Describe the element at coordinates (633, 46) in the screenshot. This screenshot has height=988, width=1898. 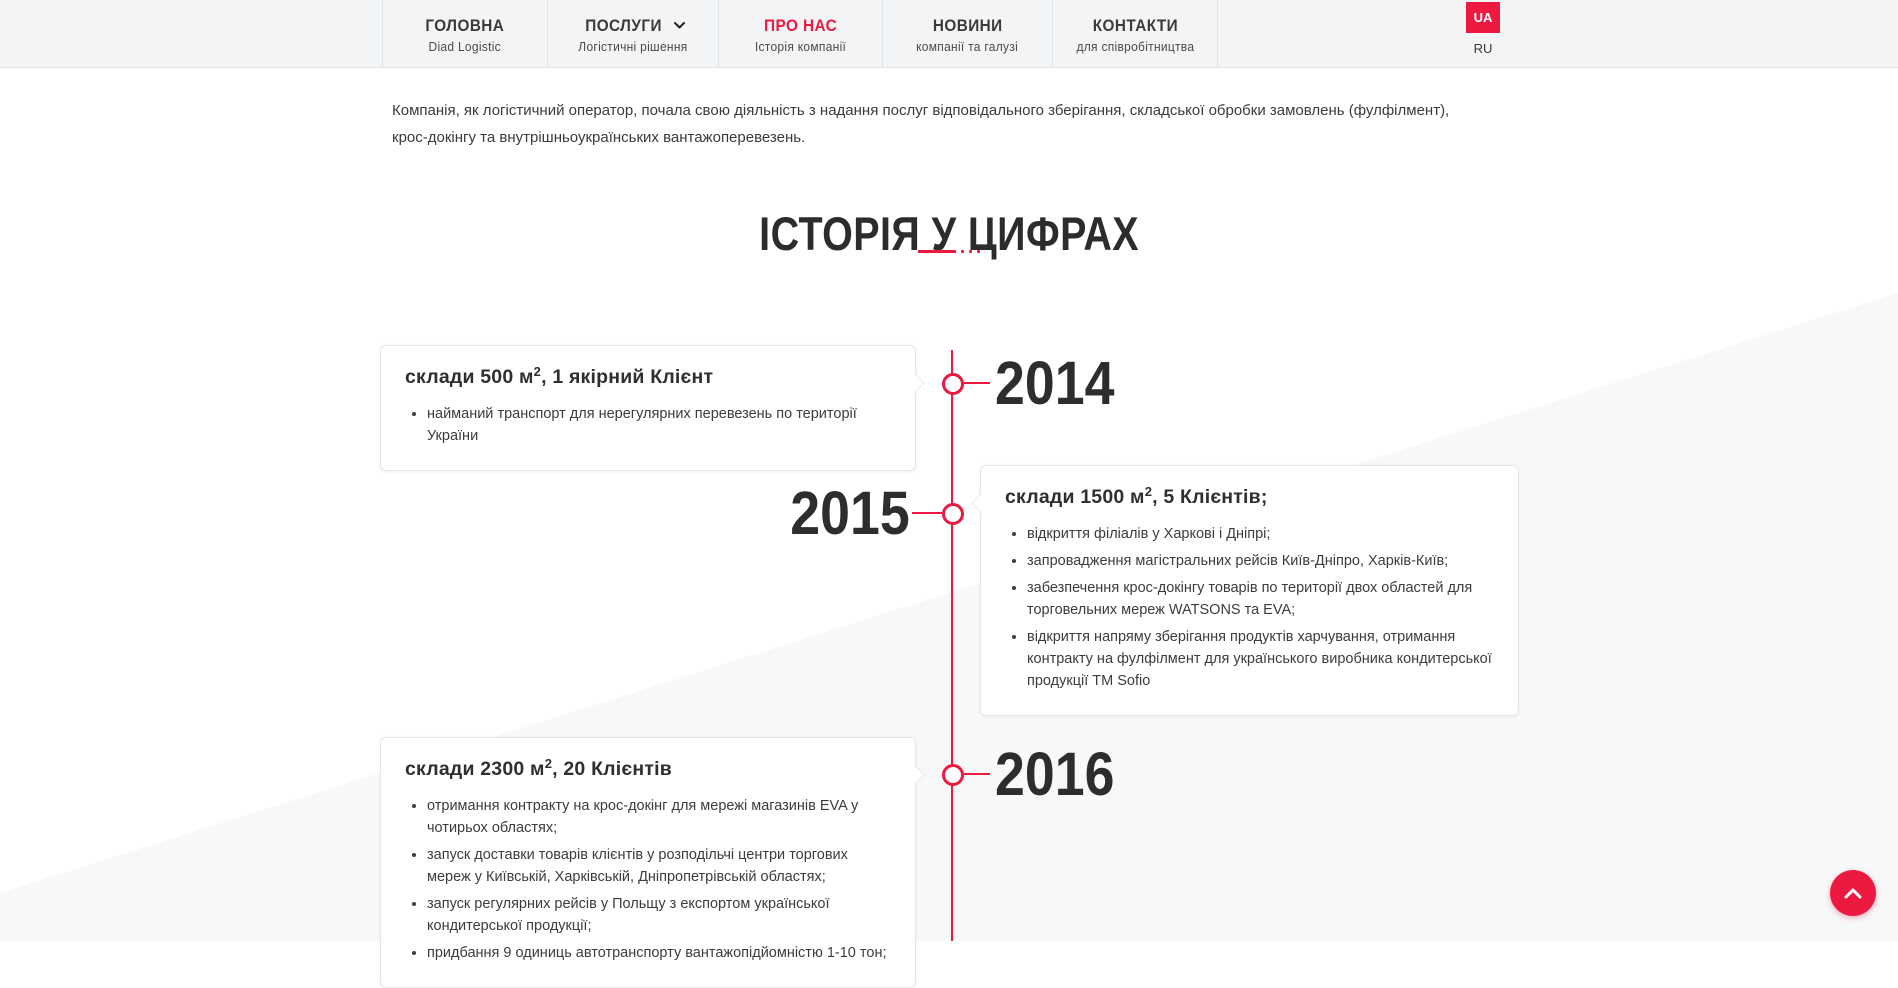
I see `nav-item-services-sublabel: Логістичні рішення` at that location.